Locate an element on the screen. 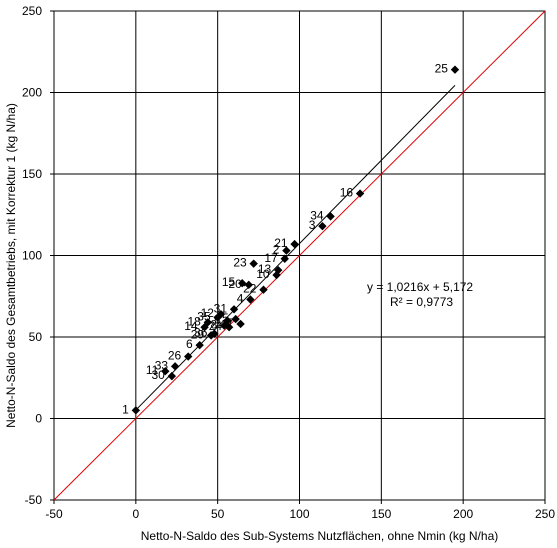  data-point-label: 5 is located at coordinates (225, 318).